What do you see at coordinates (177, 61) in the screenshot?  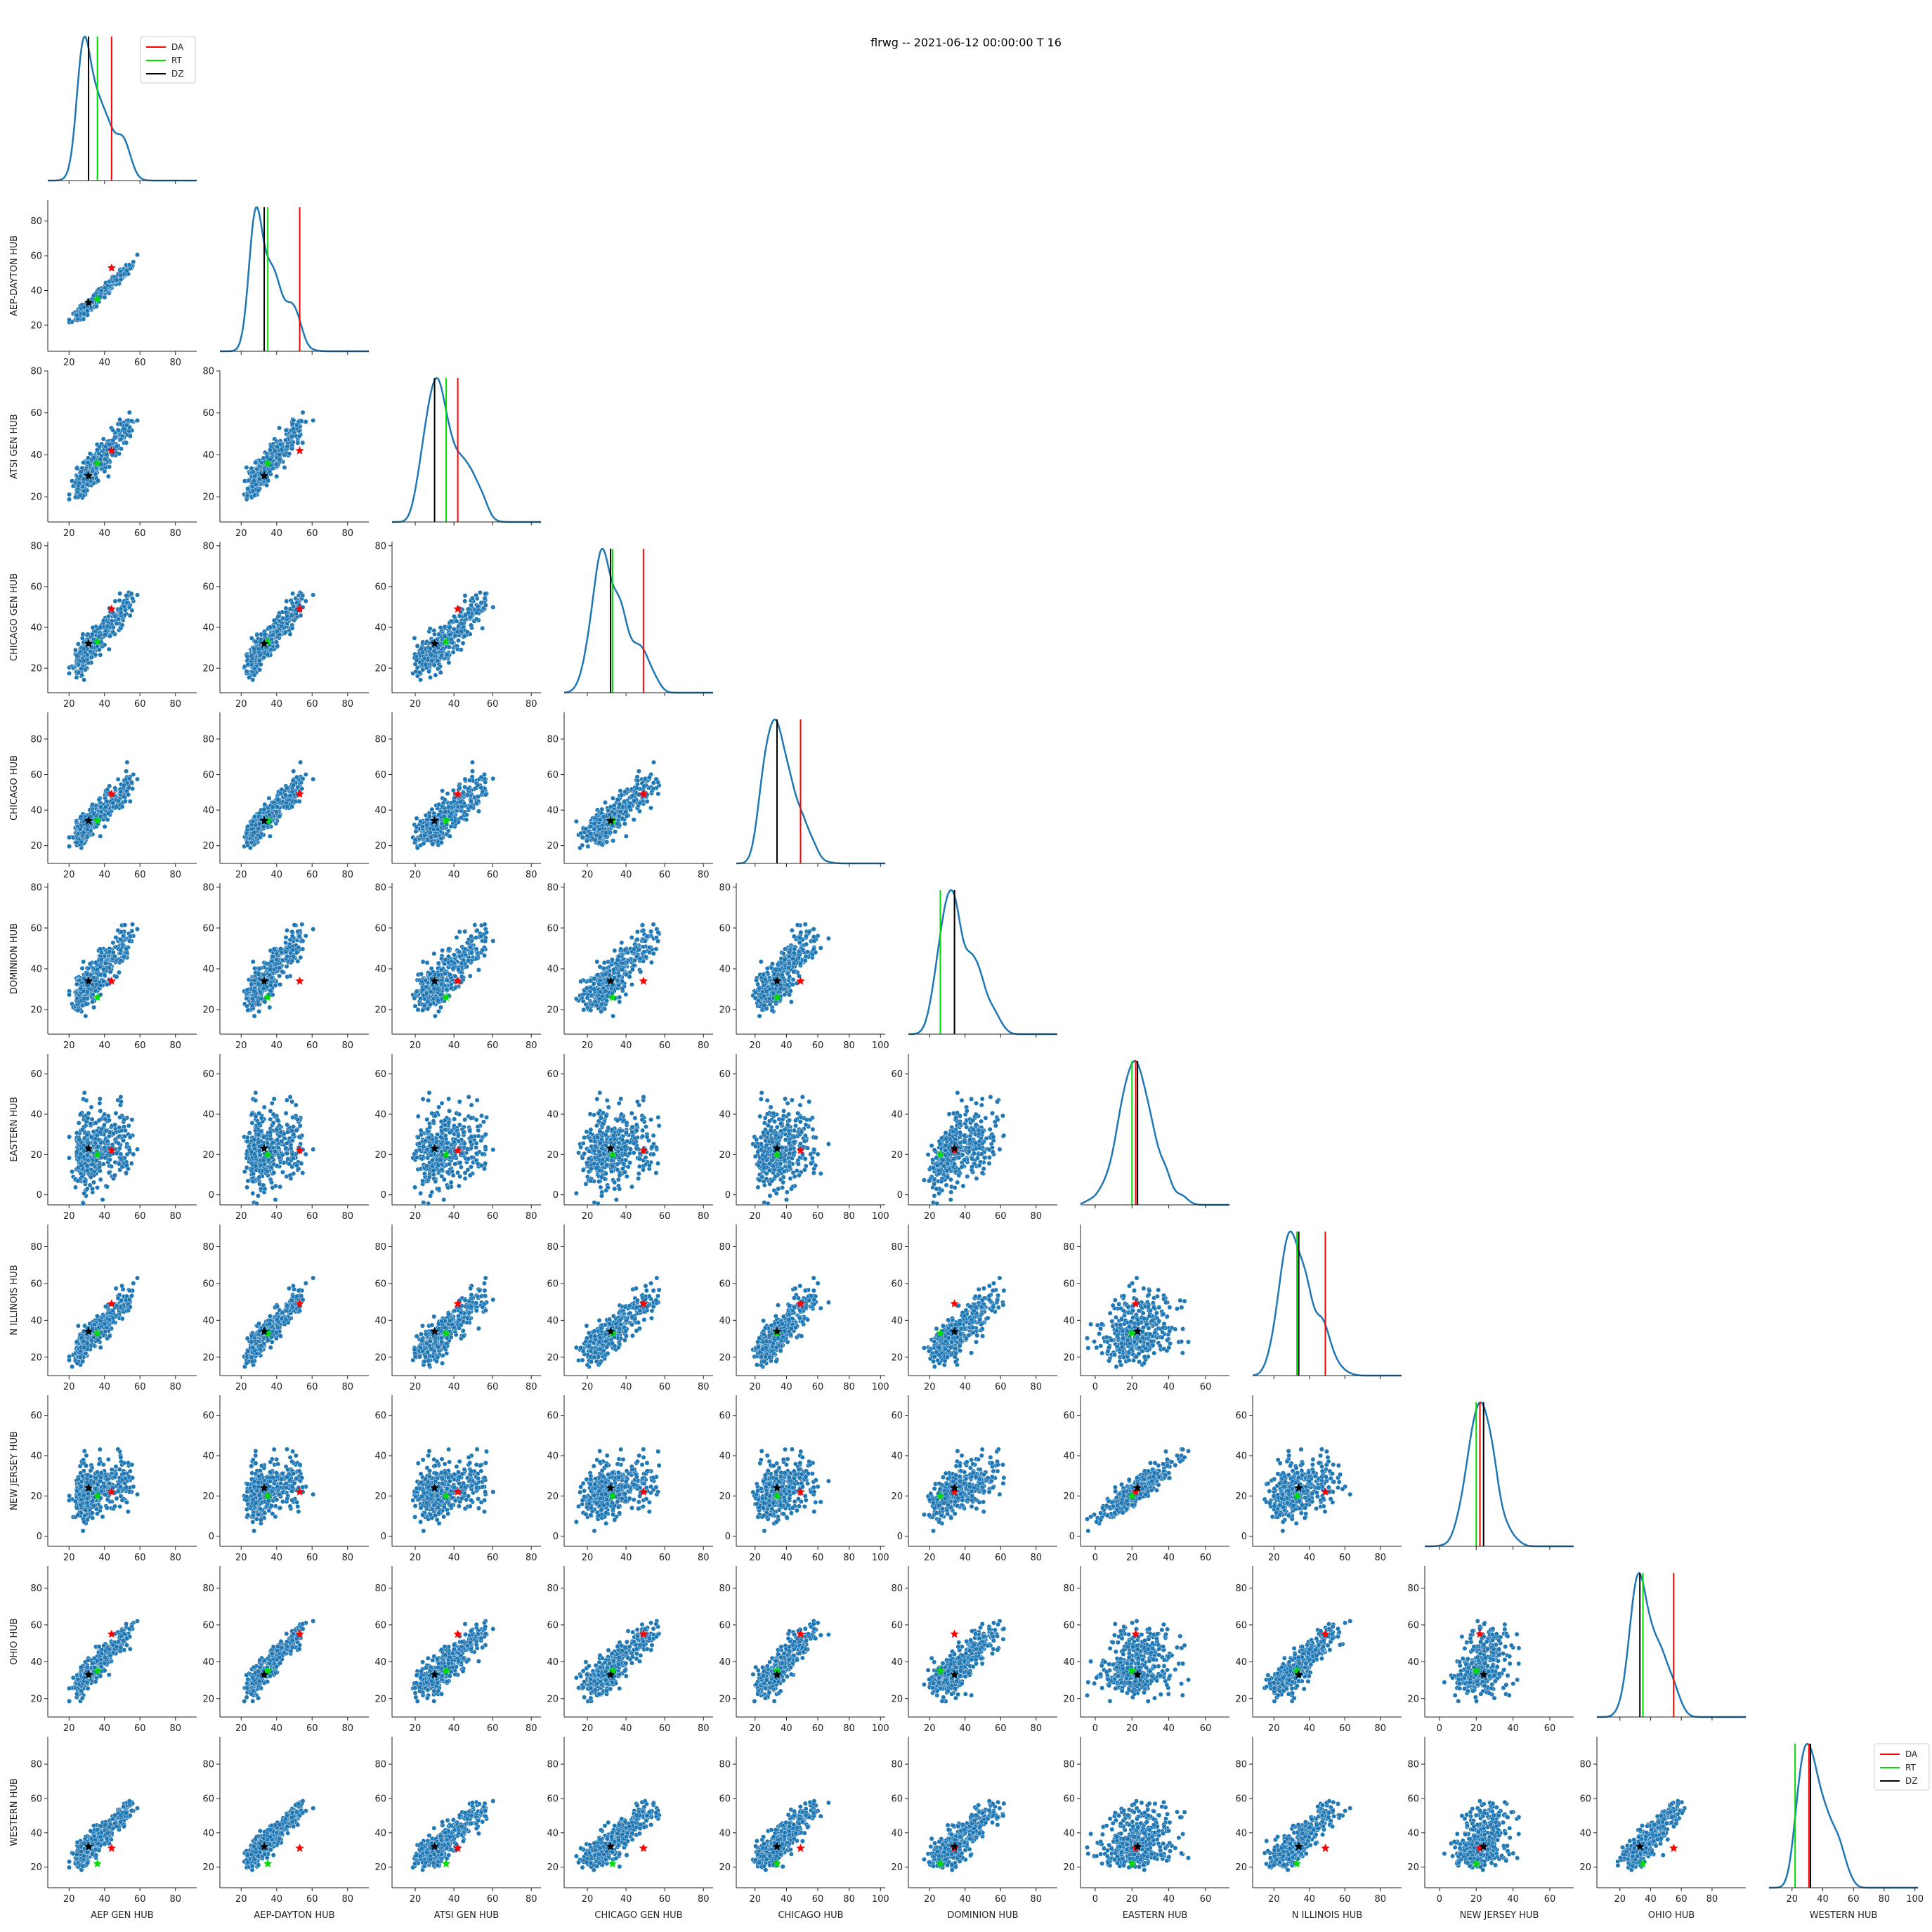 I see `legend-label-rt: RT` at bounding box center [177, 61].